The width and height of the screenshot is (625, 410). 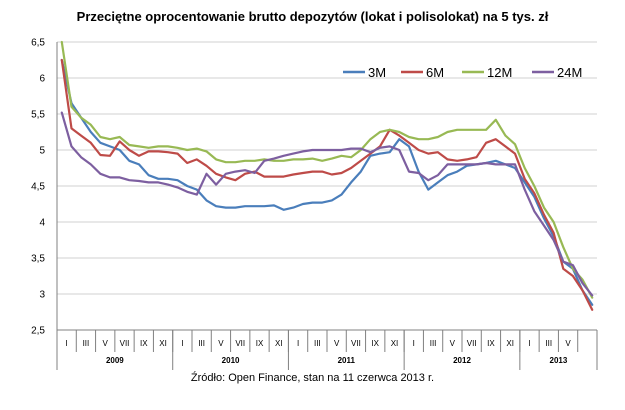 I want to click on legend-label: 3M, so click(x=377, y=72).